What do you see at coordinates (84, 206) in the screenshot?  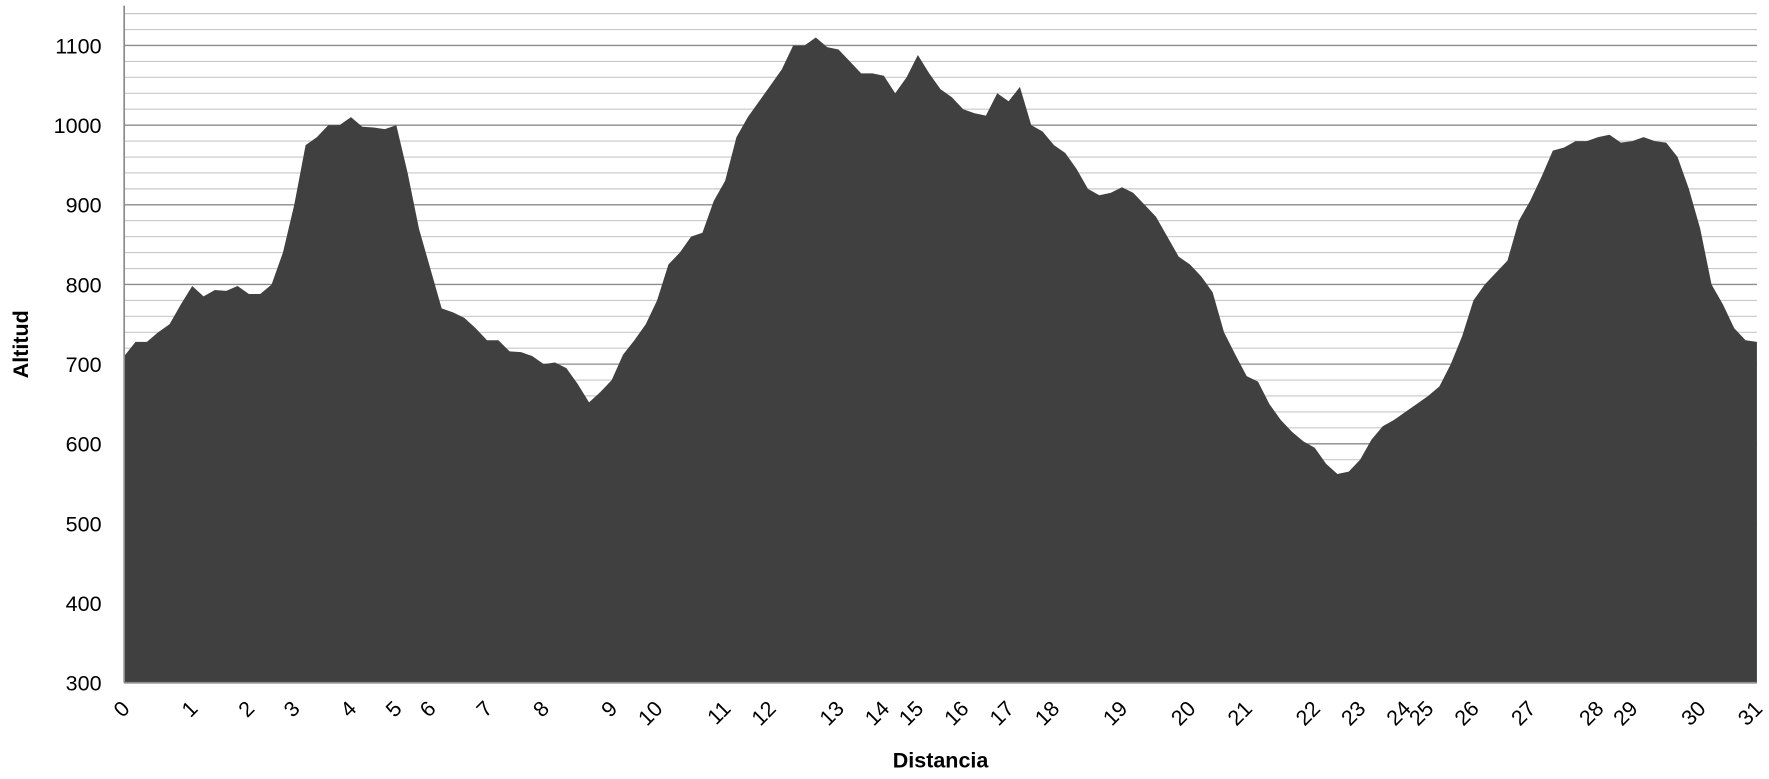 I see `y-tick-label: 900` at bounding box center [84, 206].